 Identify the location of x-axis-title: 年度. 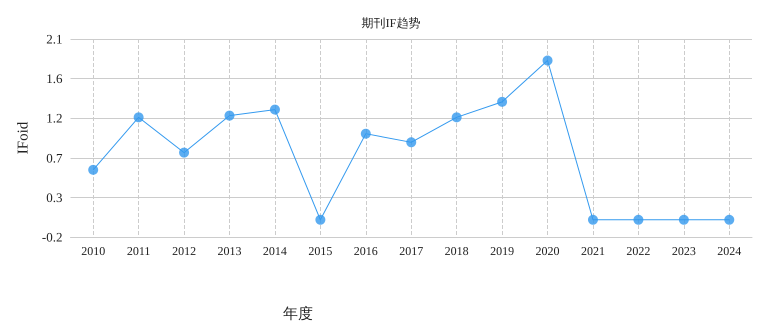
(297, 314).